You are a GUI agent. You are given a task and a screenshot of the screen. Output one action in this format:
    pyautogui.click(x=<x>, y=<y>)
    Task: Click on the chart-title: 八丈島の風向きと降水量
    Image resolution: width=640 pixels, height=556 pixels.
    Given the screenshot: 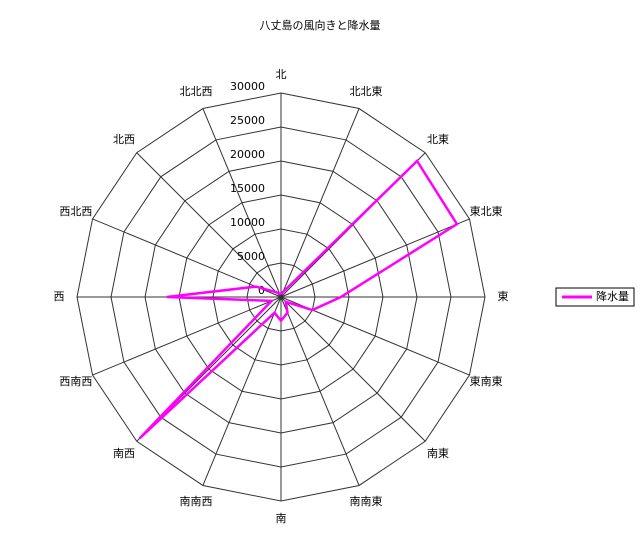 What is the action you would take?
    pyautogui.click(x=320, y=25)
    